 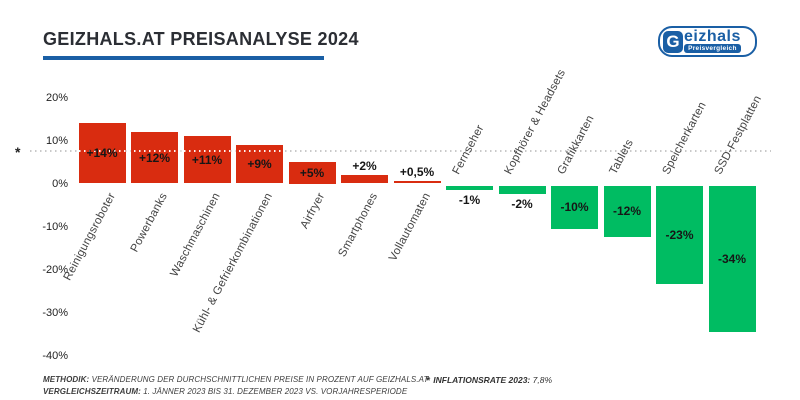 I want to click on title-underline, so click(x=183, y=58).